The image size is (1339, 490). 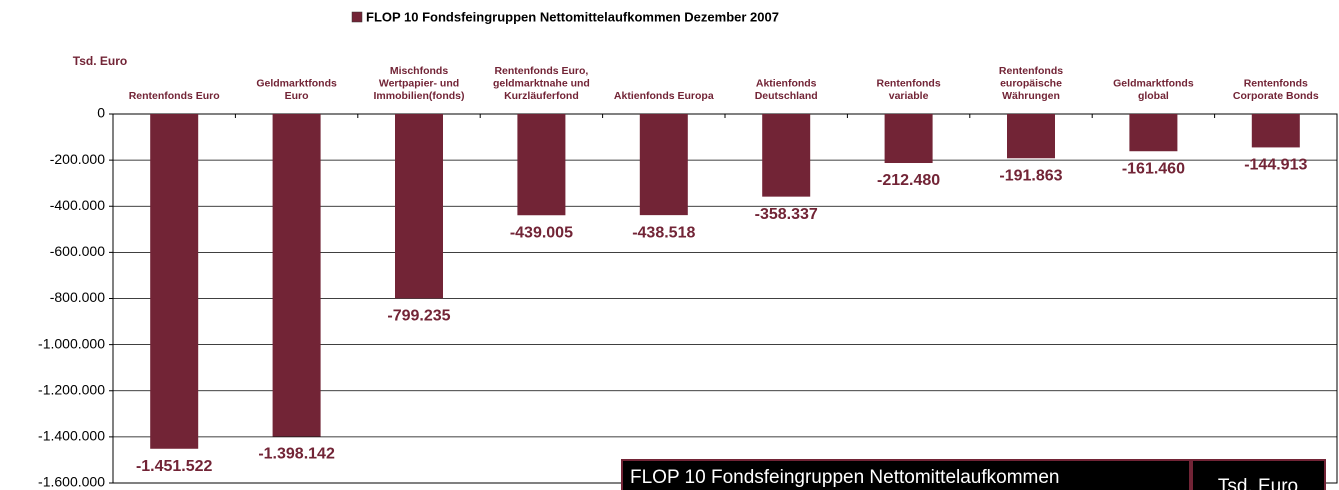 I want to click on header-text: Tsd. Euro, so click(x=1258, y=483).